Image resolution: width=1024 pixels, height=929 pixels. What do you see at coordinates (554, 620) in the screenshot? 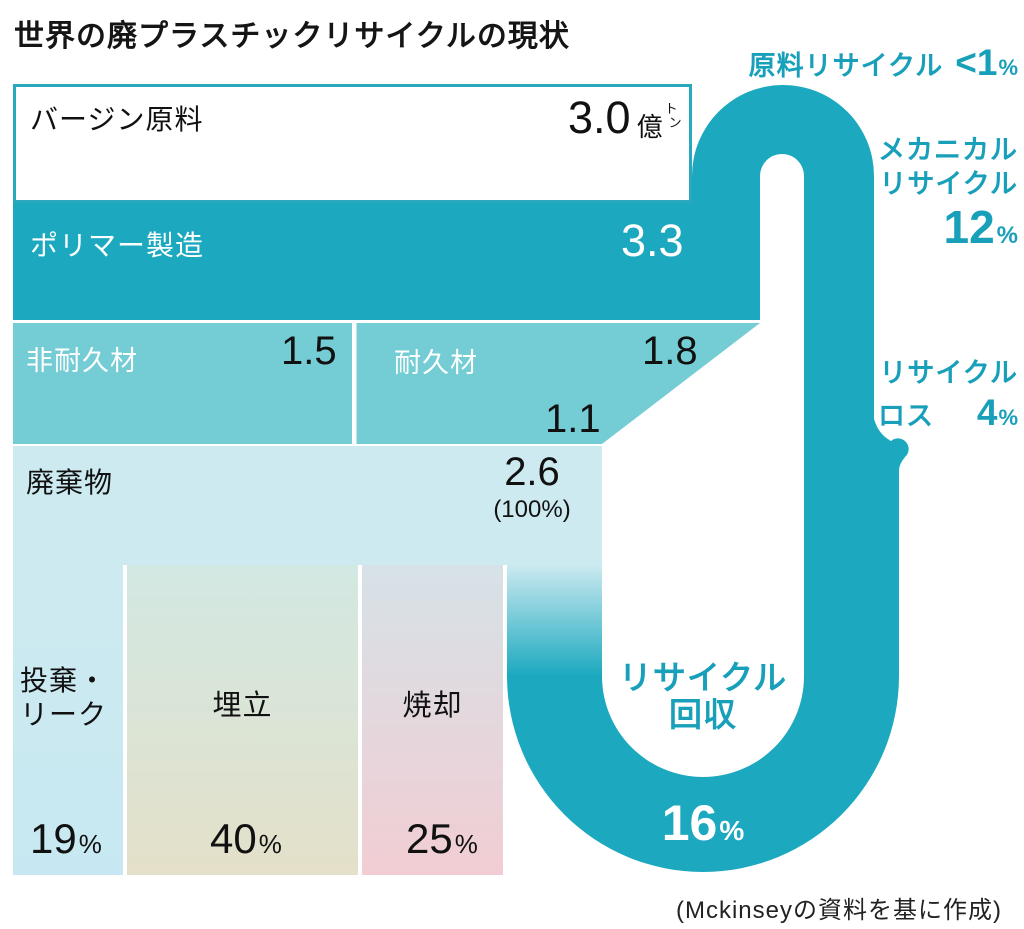
I see `collection-arm-gradient` at bounding box center [554, 620].